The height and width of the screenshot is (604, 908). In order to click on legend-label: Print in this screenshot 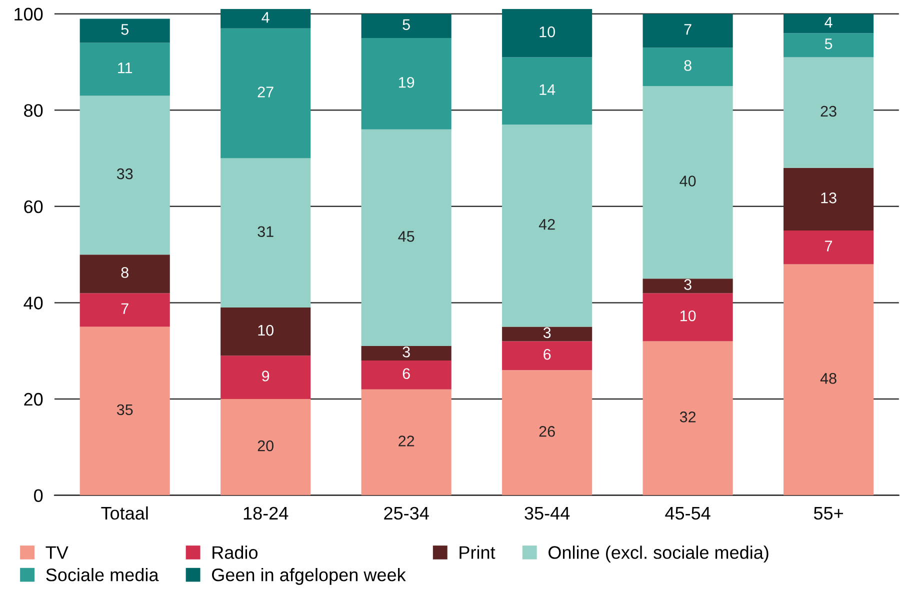, I will do `click(478, 552)`.